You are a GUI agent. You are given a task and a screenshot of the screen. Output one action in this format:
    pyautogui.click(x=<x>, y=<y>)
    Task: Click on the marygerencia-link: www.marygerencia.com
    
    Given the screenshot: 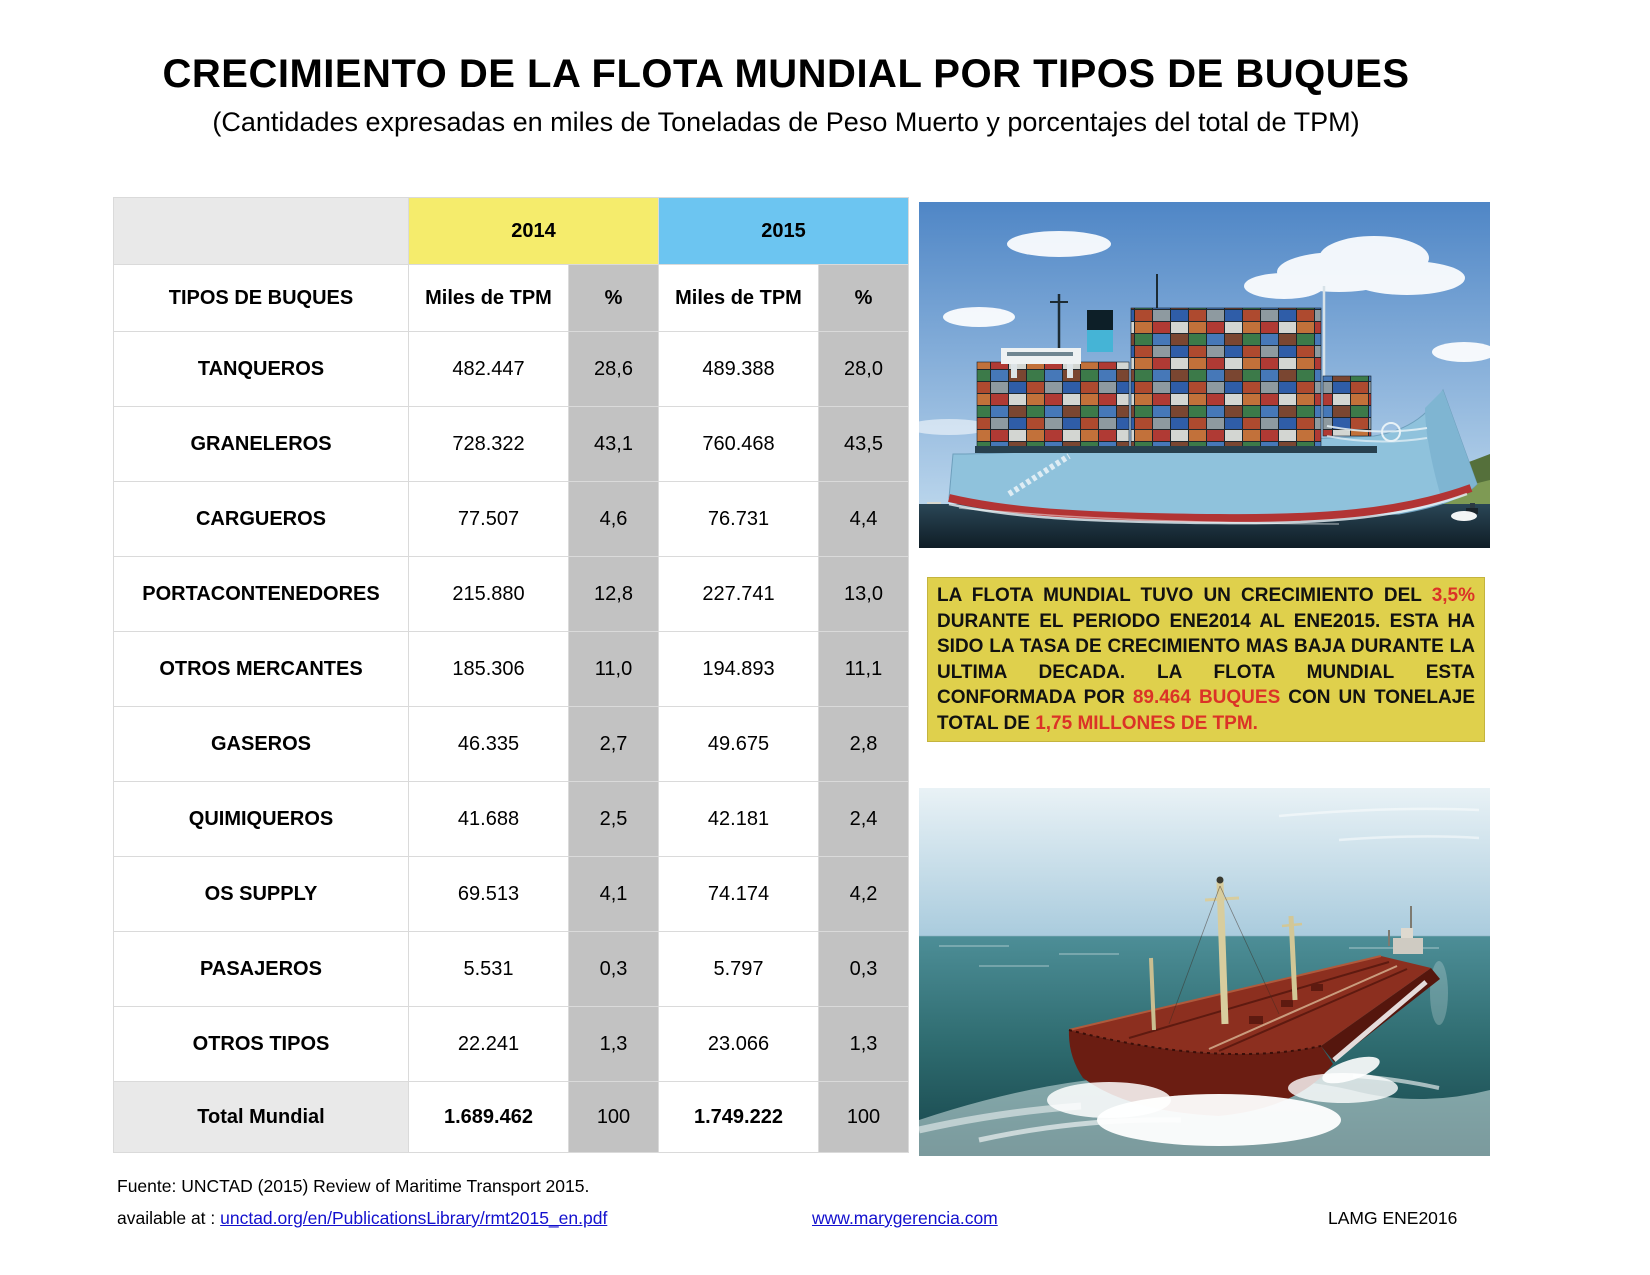 What is the action you would take?
    pyautogui.click(x=905, y=1218)
    